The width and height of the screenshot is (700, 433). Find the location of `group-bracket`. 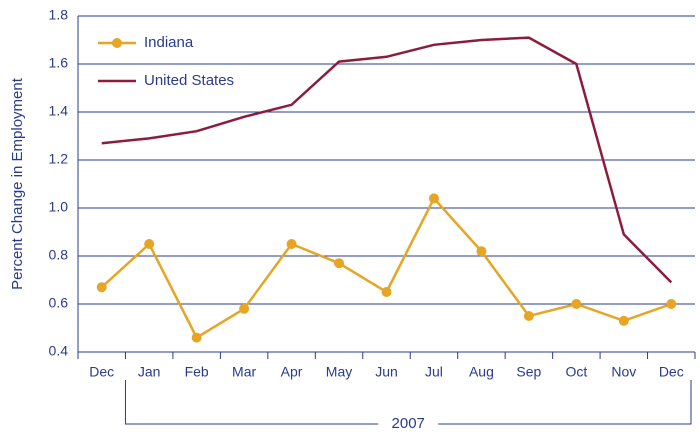

group-bracket is located at coordinates (408, 402).